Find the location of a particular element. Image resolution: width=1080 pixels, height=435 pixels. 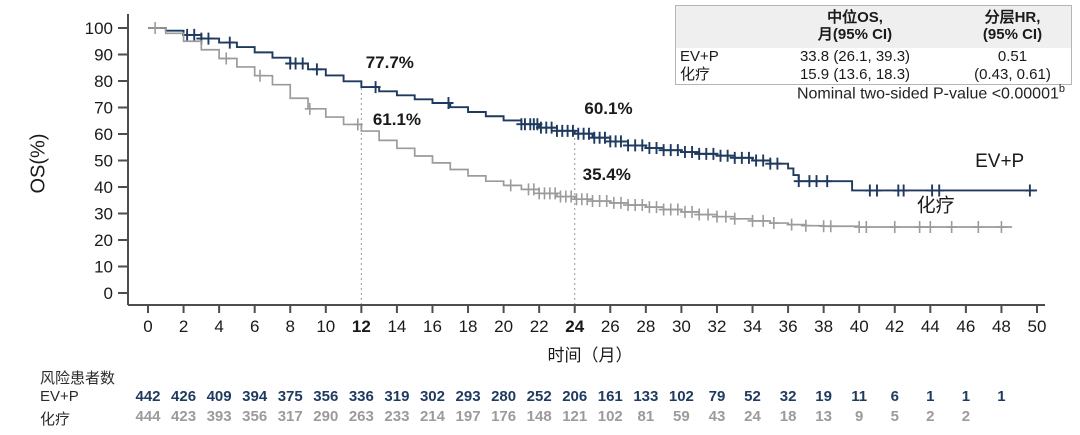

x-tick-label-22: 22 is located at coordinates (539, 326).